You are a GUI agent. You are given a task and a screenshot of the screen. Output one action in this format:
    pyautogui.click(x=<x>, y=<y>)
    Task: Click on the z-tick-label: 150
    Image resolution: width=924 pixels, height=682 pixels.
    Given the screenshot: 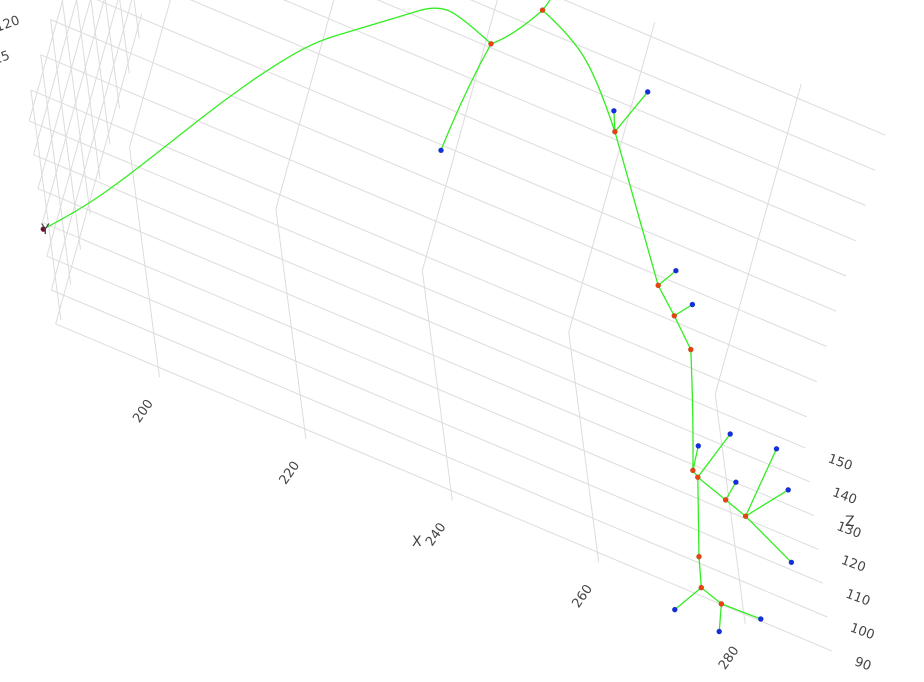 What is the action you would take?
    pyautogui.click(x=840, y=463)
    